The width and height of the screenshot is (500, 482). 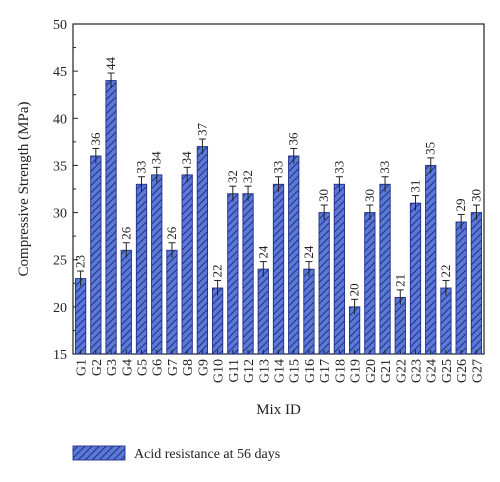 I want to click on bar-G8, so click(x=187, y=264).